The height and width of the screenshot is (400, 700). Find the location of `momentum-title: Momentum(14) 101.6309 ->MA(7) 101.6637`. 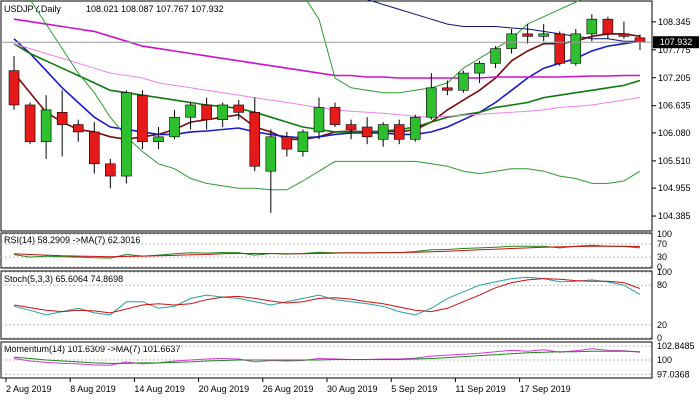

momentum-title: Momentum(14) 101.6309 ->MA(7) 101.6637 is located at coordinates (92, 349).